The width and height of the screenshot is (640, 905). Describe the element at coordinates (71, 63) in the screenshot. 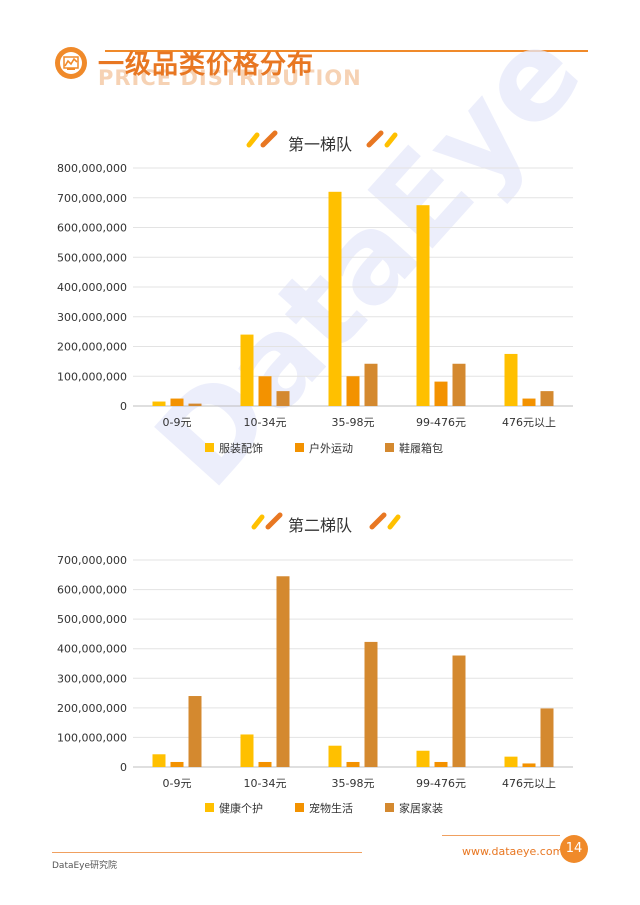

I see `chart-icon` at that location.